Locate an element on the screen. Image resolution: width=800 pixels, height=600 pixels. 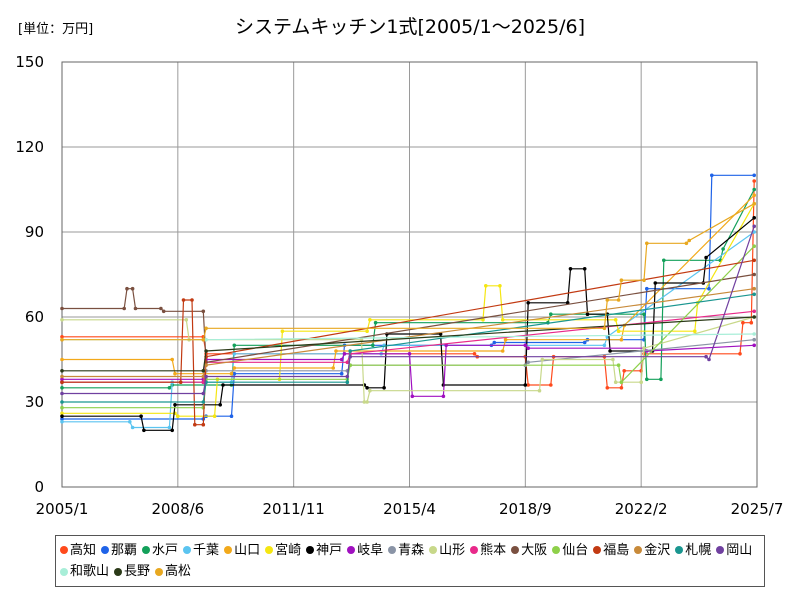
y-tick-label: 30 is located at coordinates (34, 402).